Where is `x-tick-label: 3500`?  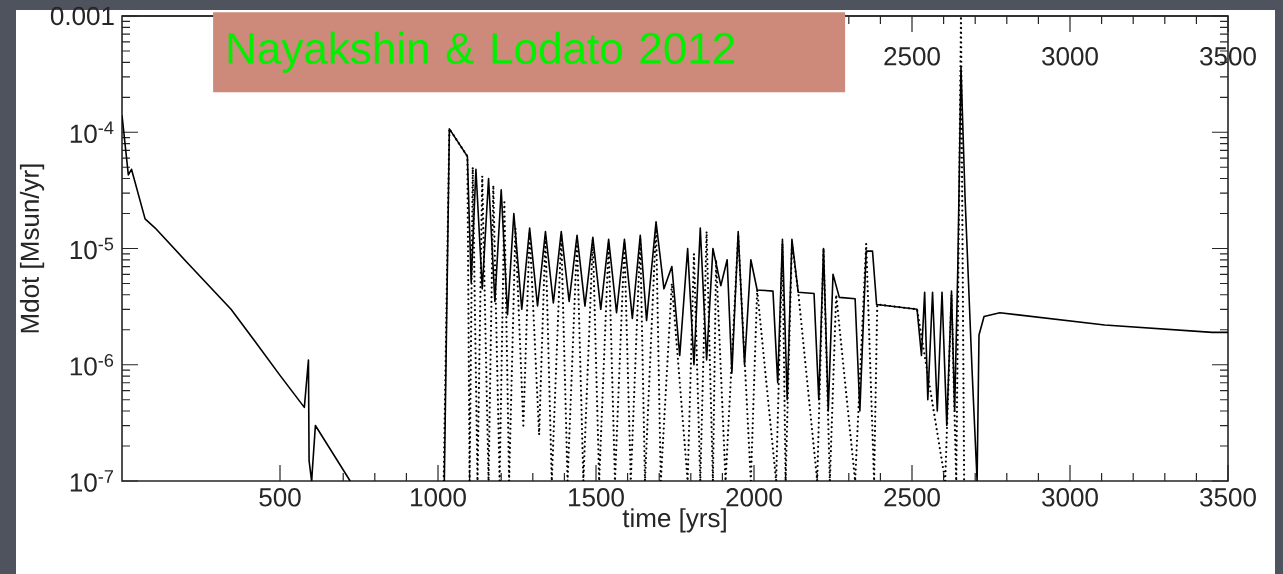 x-tick-label: 3500 is located at coordinates (1228, 497).